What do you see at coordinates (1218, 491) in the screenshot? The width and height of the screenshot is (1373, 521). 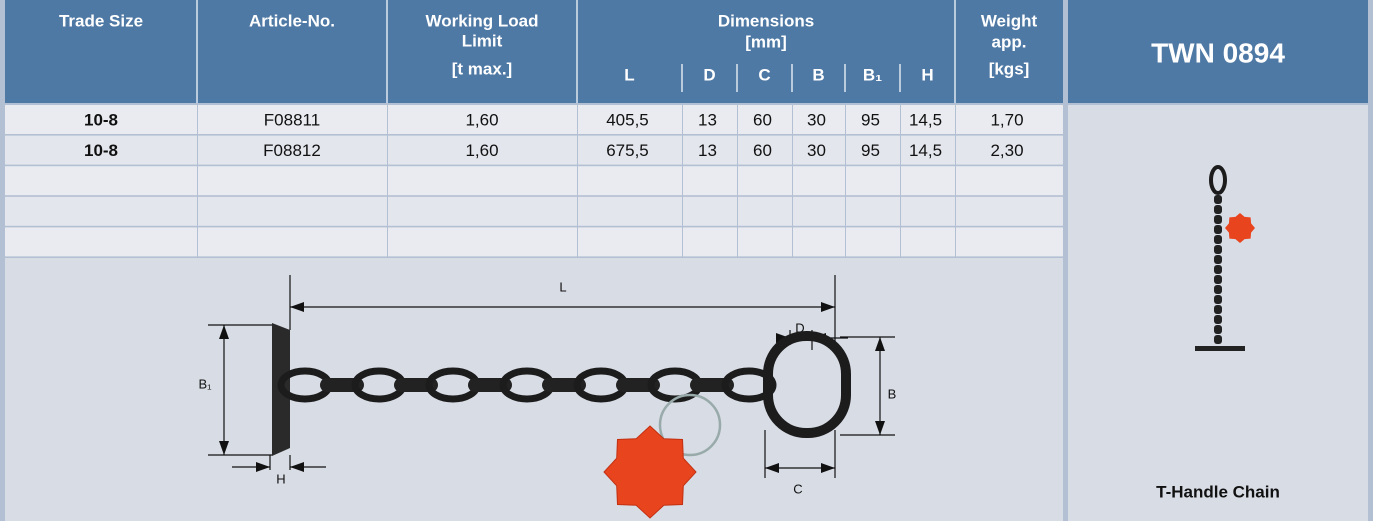 I see `product-name: T-Handle Chain` at bounding box center [1218, 491].